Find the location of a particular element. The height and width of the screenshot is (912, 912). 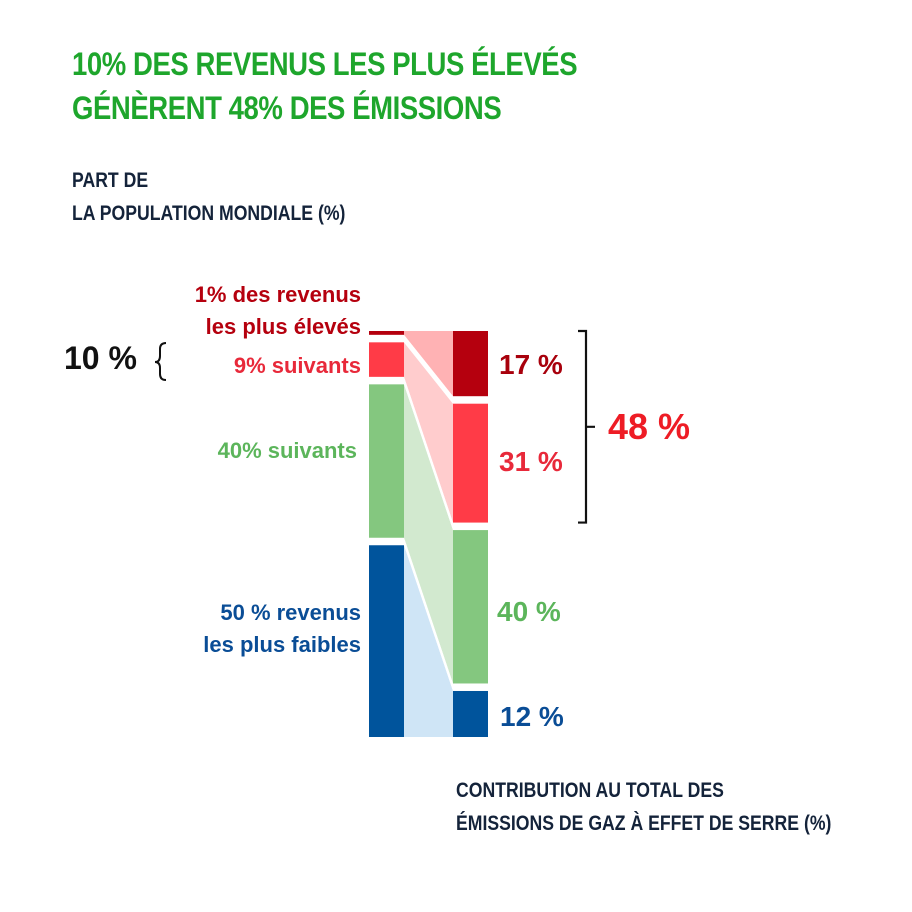

left-axis-title: PART DE LA POPULATION MONDIALE (%) is located at coordinates (208, 197).